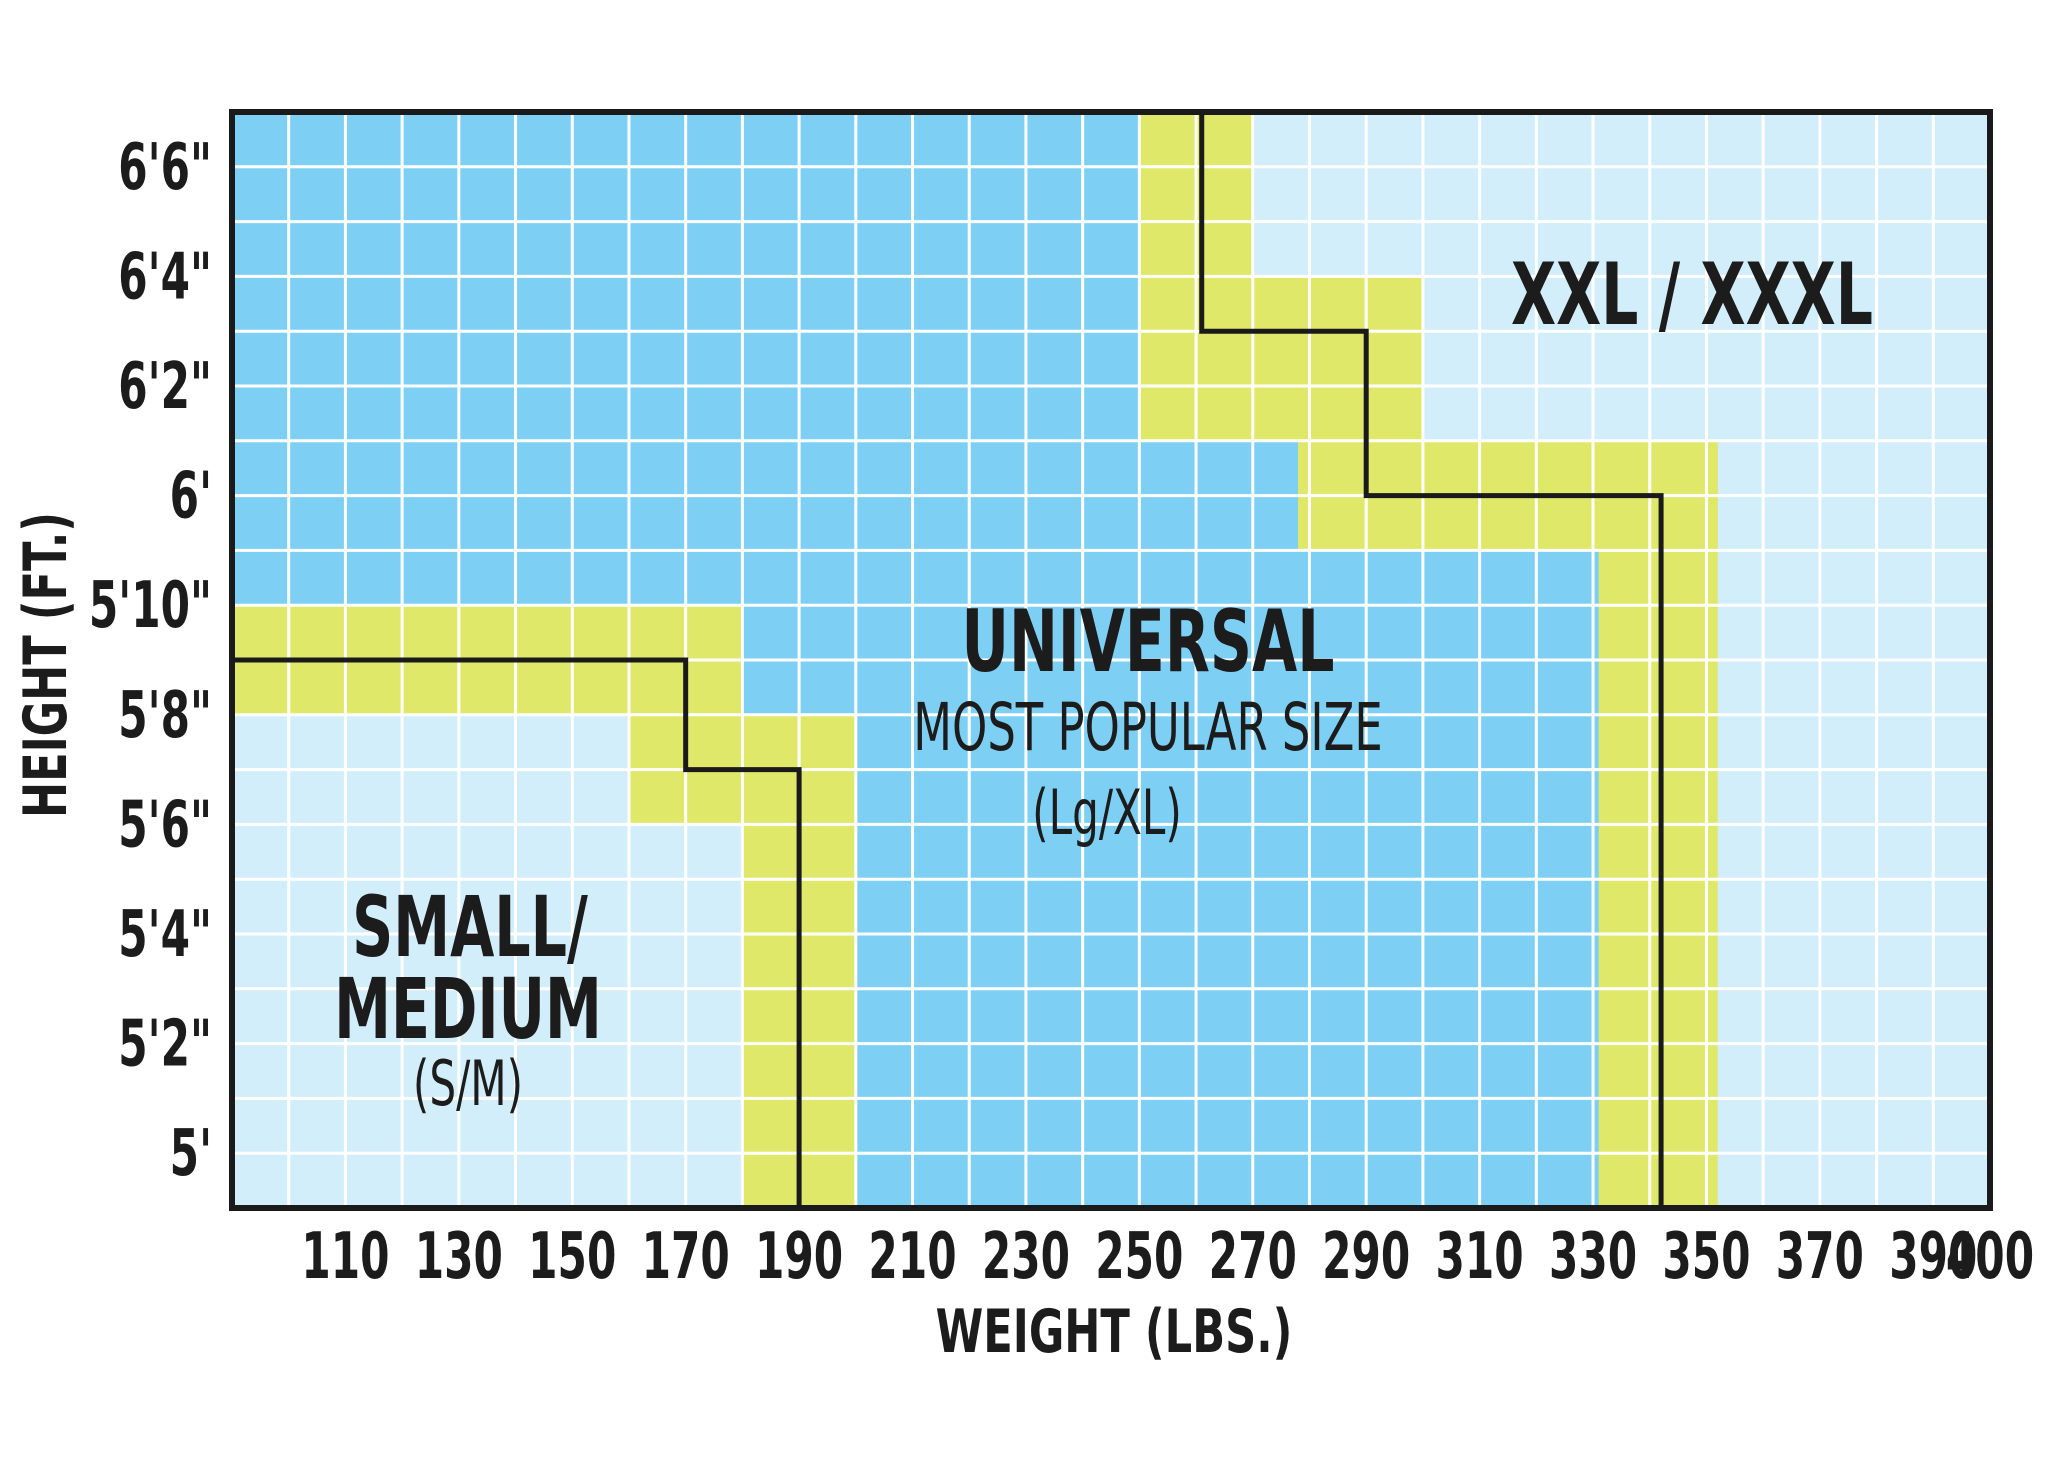 The image size is (2048, 1484). I want to click on y-axis-title: HEIGHT (FT.), so click(46, 665).